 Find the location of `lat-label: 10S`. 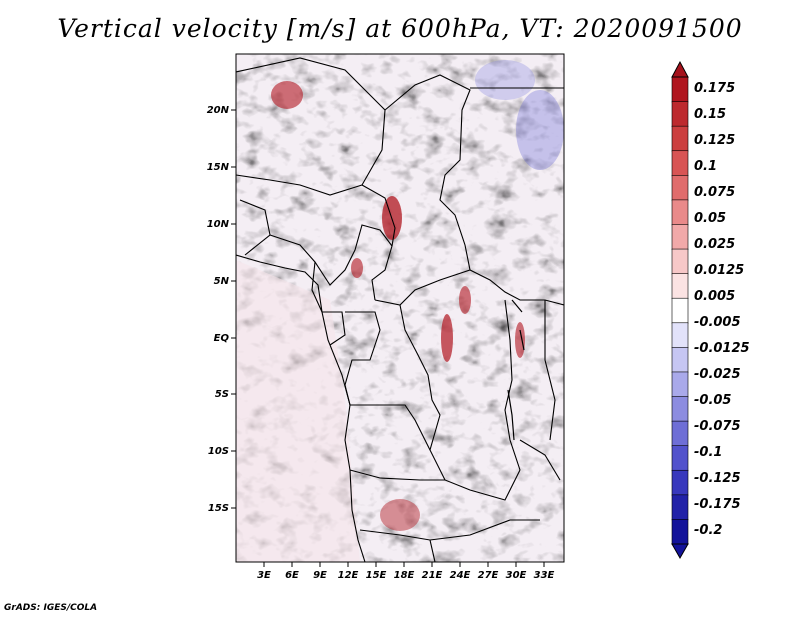

lat-label: 10S is located at coordinates (218, 451).